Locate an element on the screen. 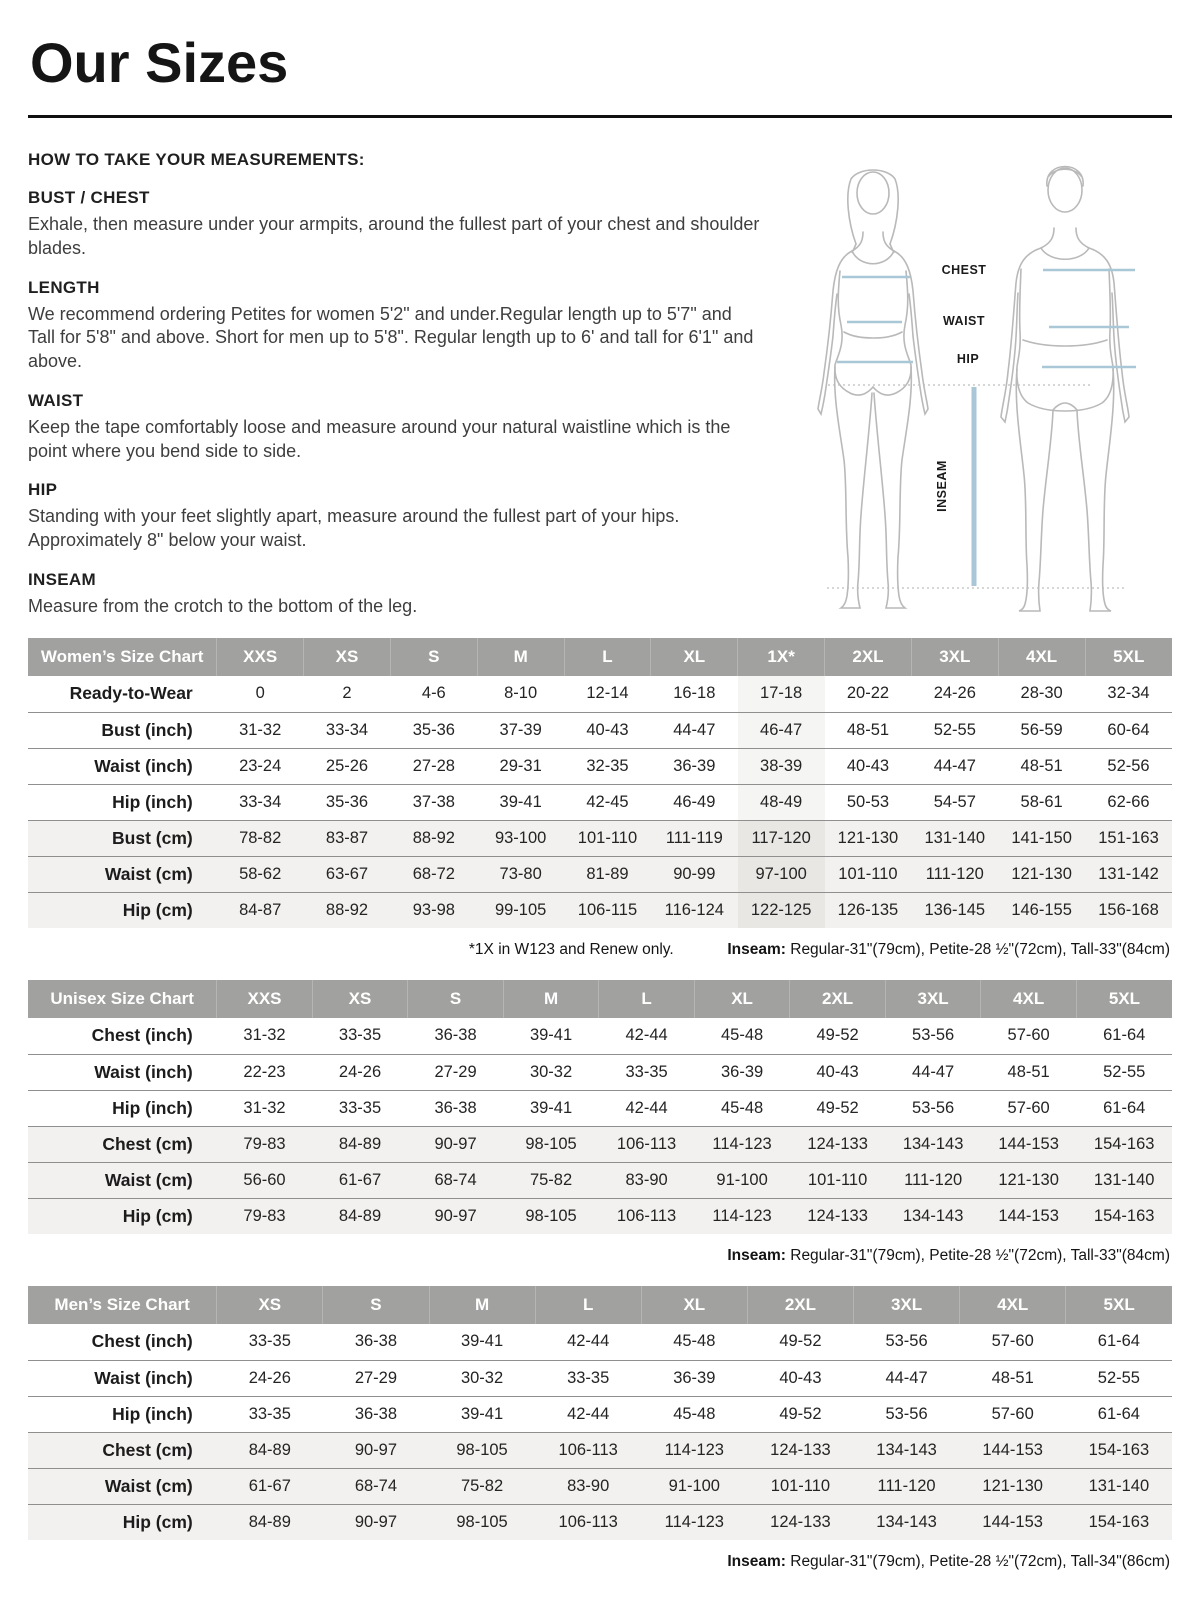  size-value-cell: 93-100 is located at coordinates (520, 837).